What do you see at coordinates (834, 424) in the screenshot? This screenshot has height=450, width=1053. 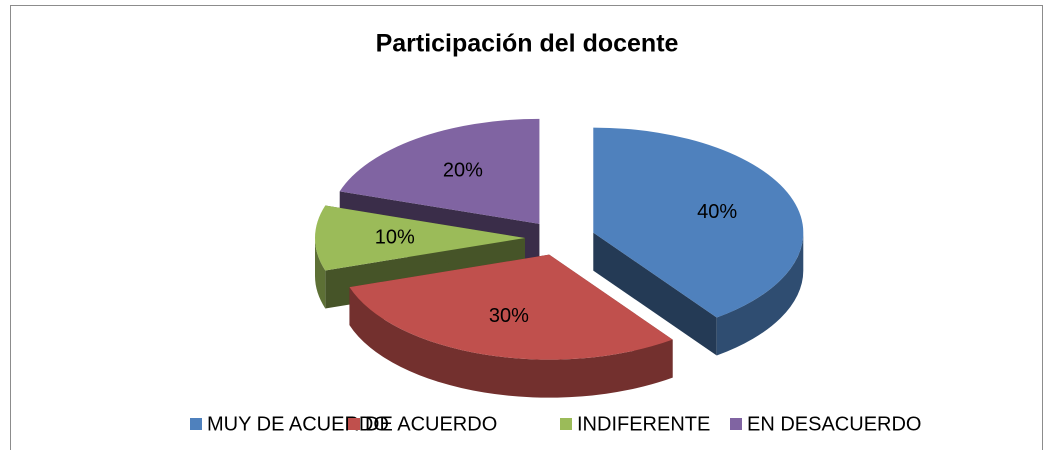 I see `legend-label: EN DESACUERDO` at bounding box center [834, 424].